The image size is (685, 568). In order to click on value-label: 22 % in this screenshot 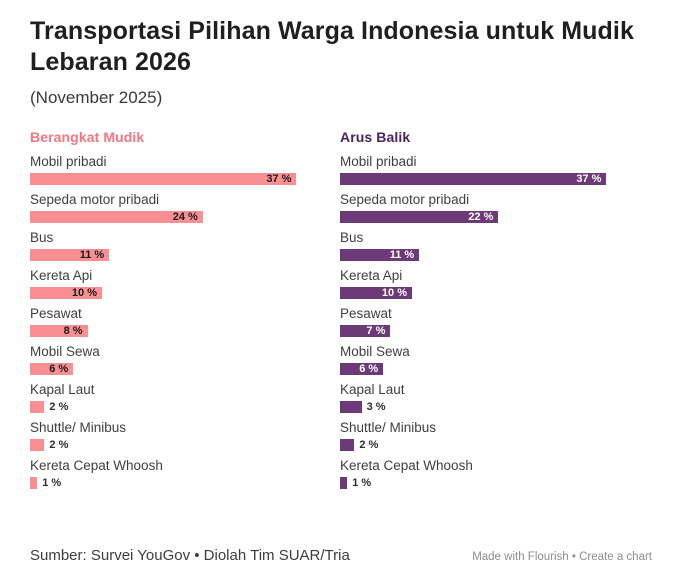, I will do `click(481, 217)`.